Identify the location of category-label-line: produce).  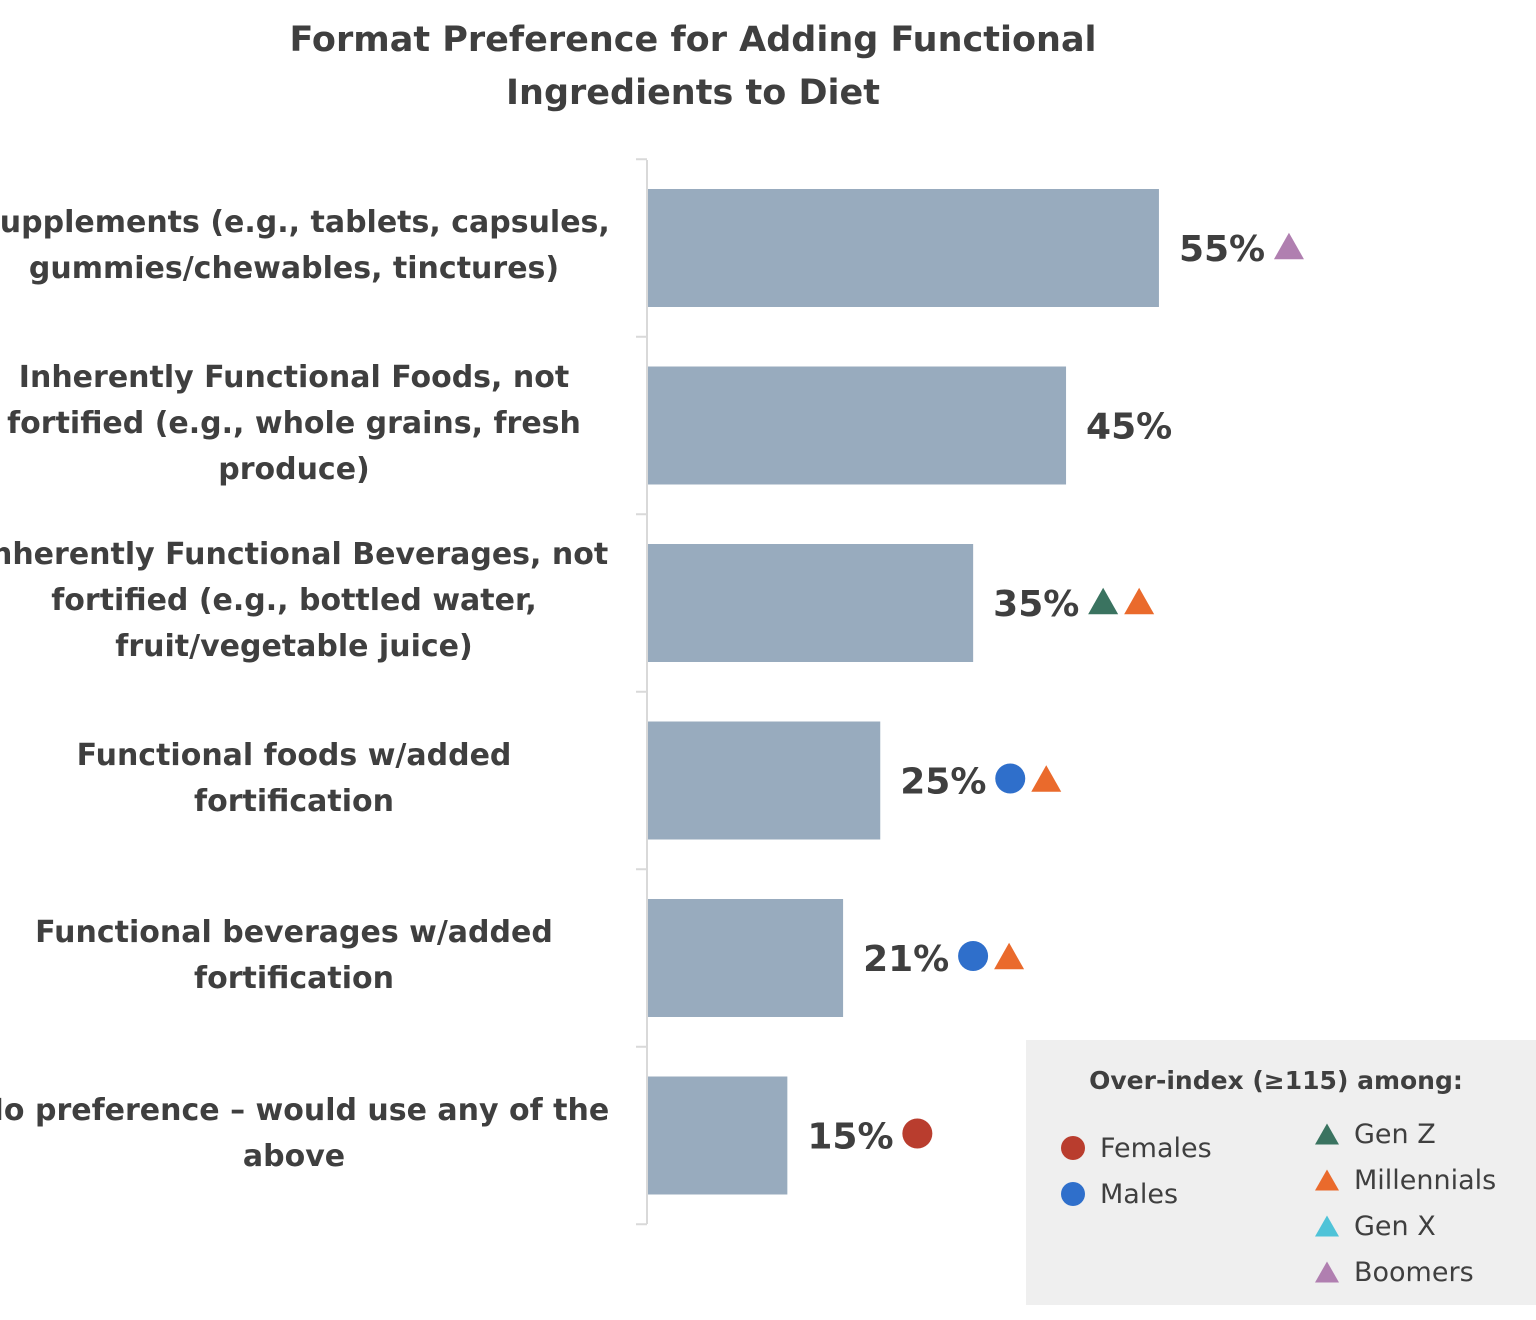
(294, 469).